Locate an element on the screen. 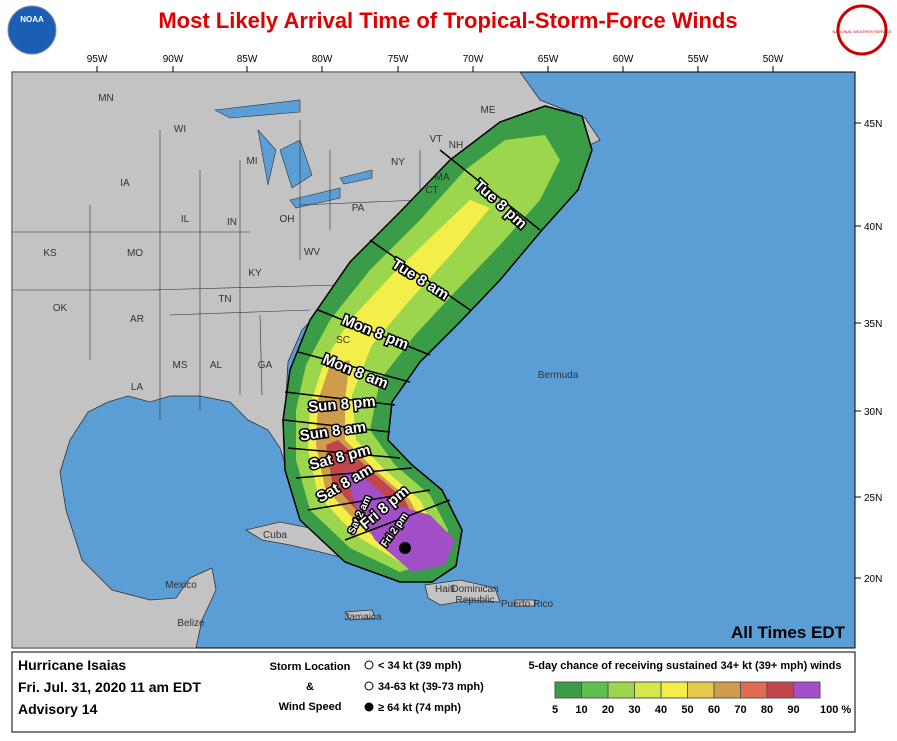 The height and width of the screenshot is (741, 897). lat-label: 30N is located at coordinates (873, 412).